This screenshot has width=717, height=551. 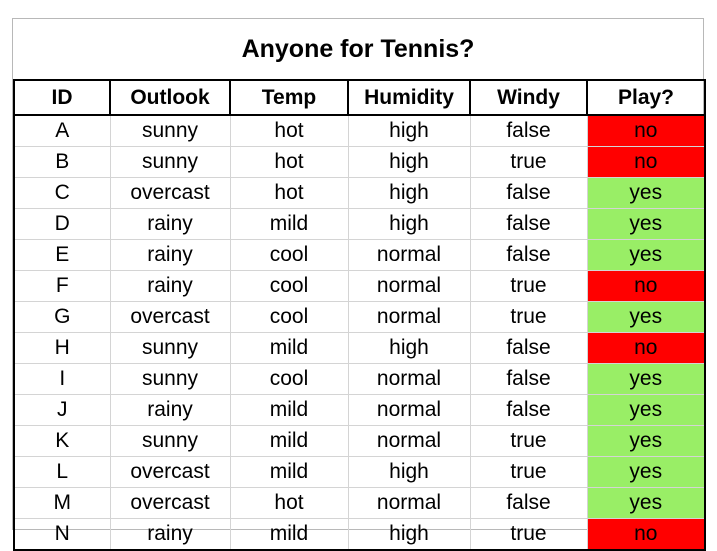 What do you see at coordinates (62, 379) in the screenshot?
I see `cell-id: I` at bounding box center [62, 379].